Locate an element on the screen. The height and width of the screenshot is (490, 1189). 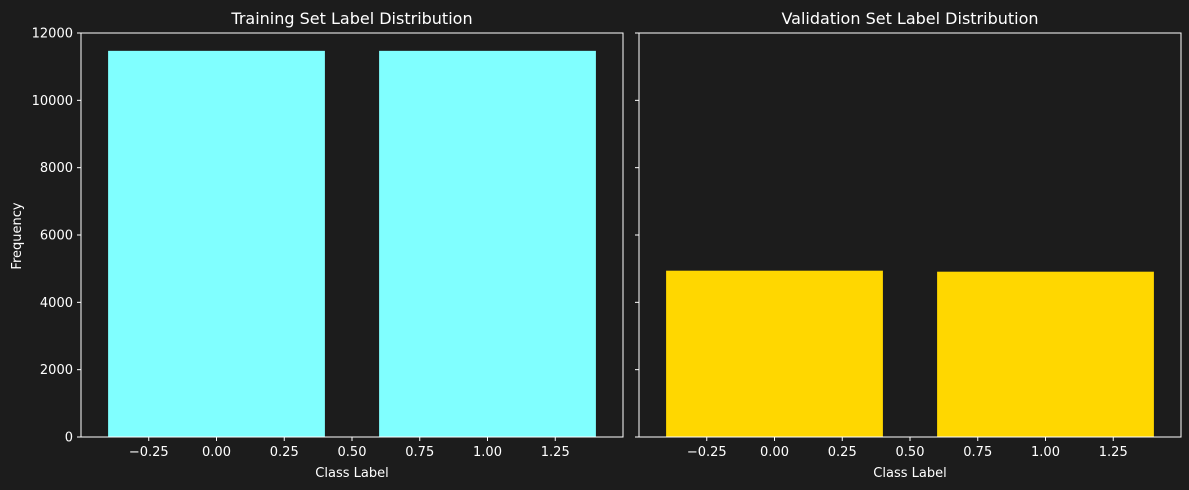
validation-chart-title: Validation Set Label Distribution is located at coordinates (909, 18).